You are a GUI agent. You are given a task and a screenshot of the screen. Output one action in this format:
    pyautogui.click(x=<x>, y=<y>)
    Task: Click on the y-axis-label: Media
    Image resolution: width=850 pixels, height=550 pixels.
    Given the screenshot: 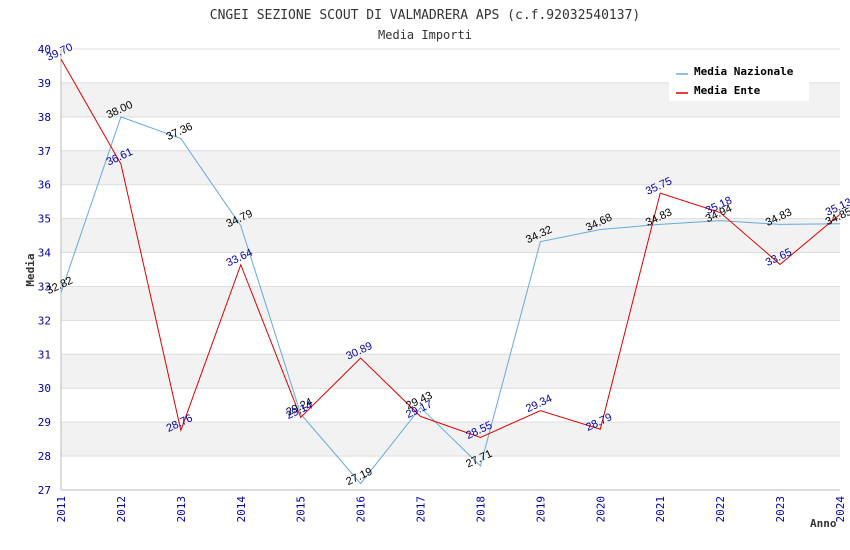 What is the action you would take?
    pyautogui.click(x=30, y=269)
    